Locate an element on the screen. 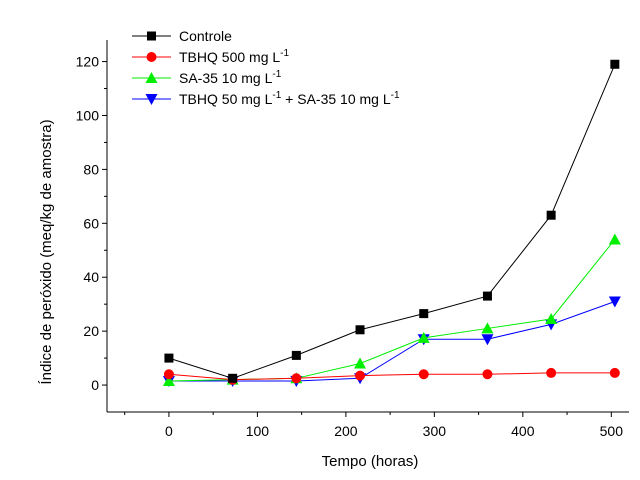  legend-label: Controle is located at coordinates (205, 36).